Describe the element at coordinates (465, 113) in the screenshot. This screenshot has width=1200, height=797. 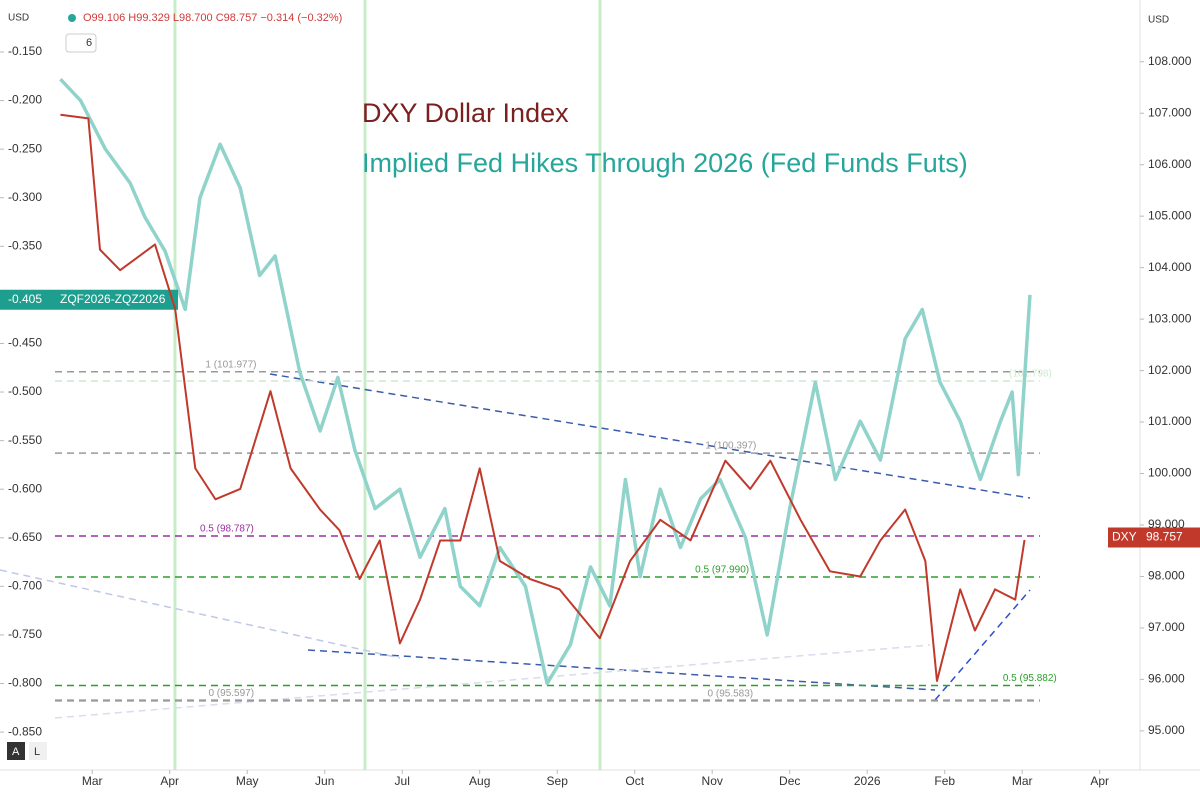
I see `chart-title: DXY Dollar Index` at that location.